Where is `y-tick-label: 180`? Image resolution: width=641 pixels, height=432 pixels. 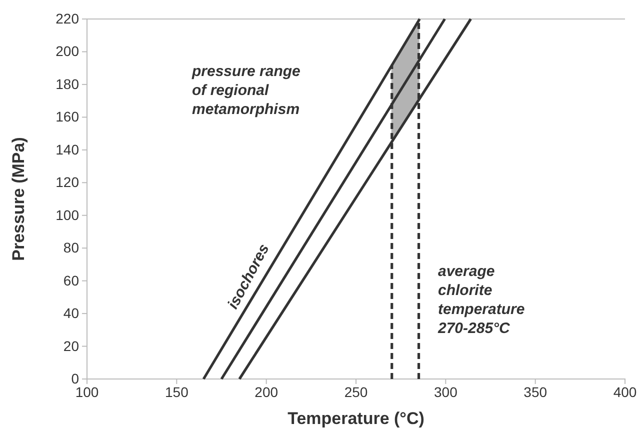
y-tick-label: 180 is located at coordinates (68, 84).